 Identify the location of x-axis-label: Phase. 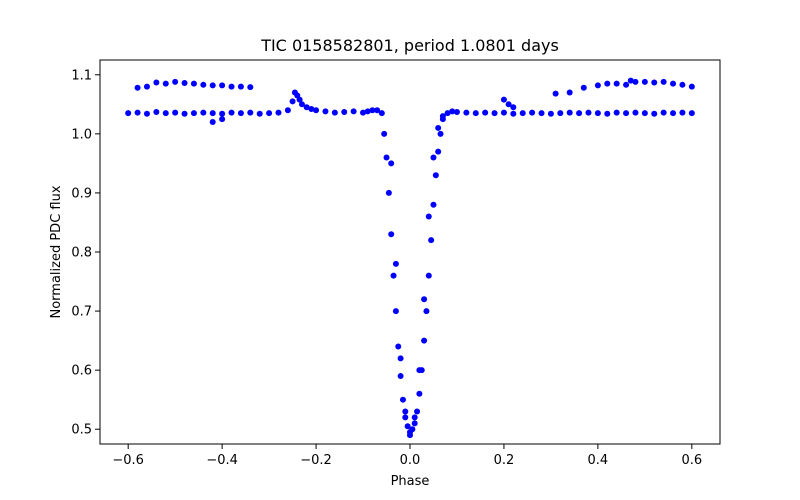
(410, 481).